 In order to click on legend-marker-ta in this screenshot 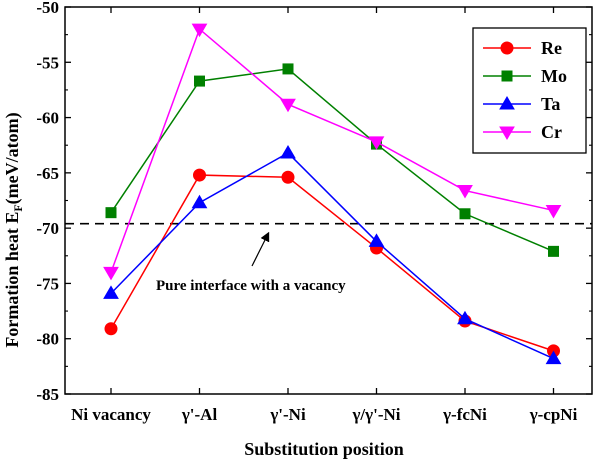, I will do `click(507, 103)`.